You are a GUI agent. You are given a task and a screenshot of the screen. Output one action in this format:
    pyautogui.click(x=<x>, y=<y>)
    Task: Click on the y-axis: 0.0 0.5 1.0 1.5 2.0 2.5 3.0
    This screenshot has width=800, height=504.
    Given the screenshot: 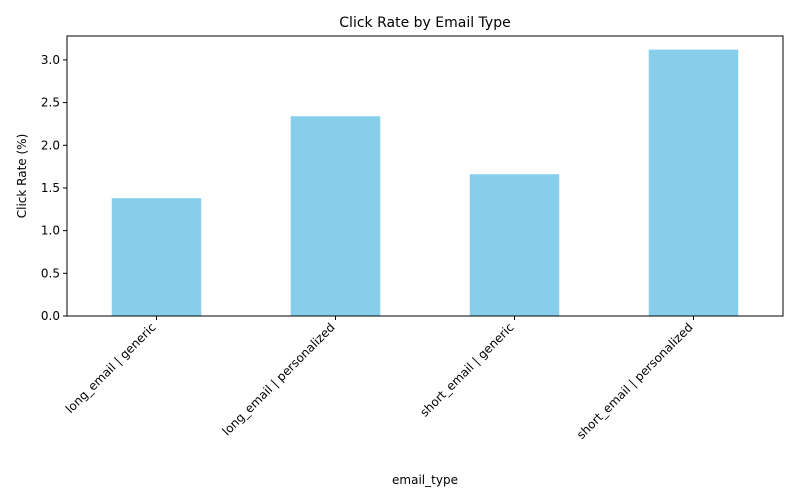 What is the action you would take?
    pyautogui.click(x=54, y=188)
    